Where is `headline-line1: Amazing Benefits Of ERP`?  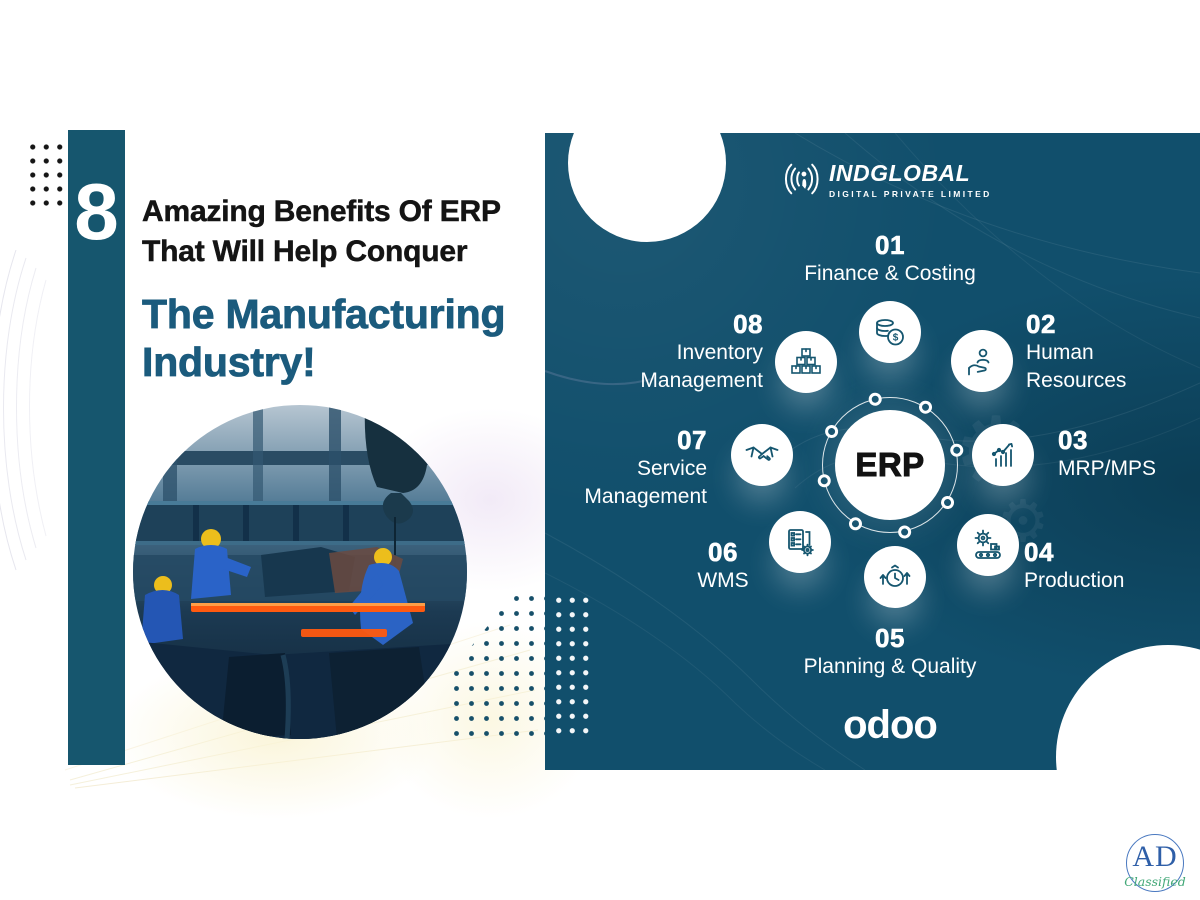 headline-line1: Amazing Benefits Of ERP is located at coordinates (321, 212).